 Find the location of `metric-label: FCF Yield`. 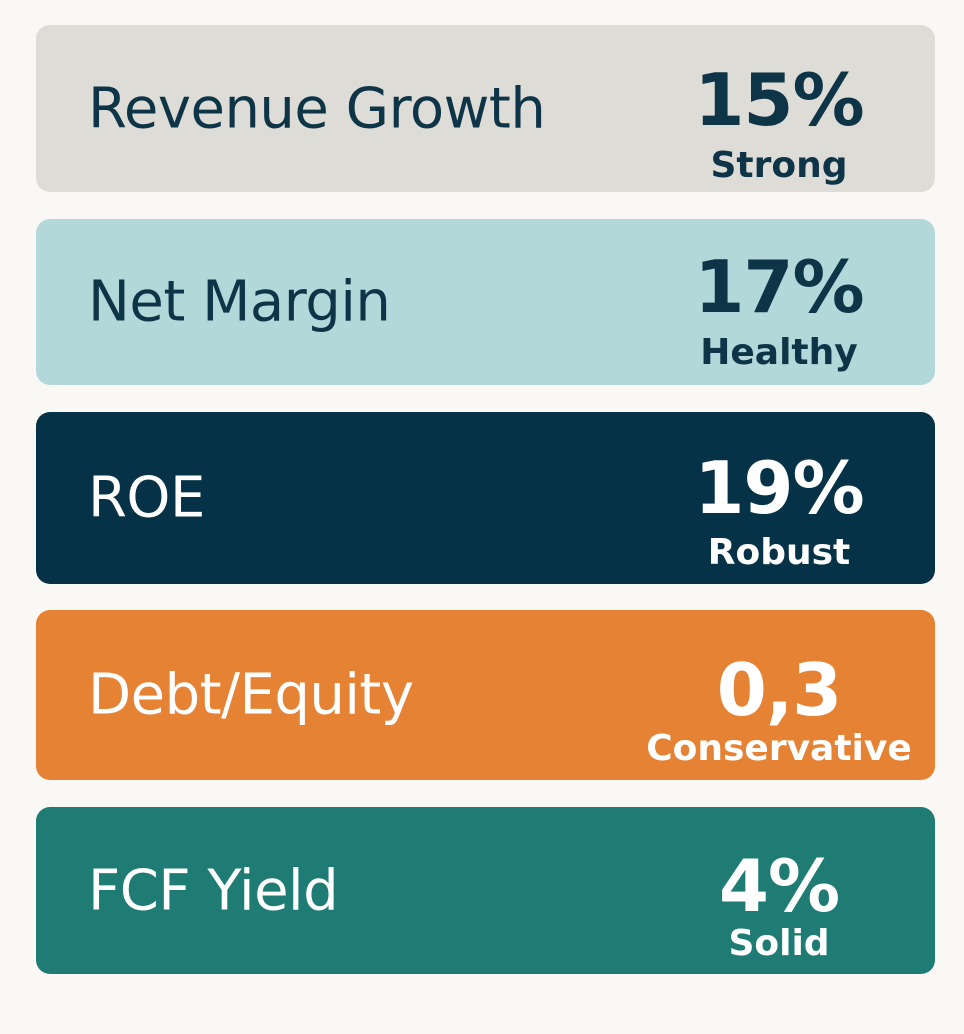

metric-label: FCF Yield is located at coordinates (213, 890).